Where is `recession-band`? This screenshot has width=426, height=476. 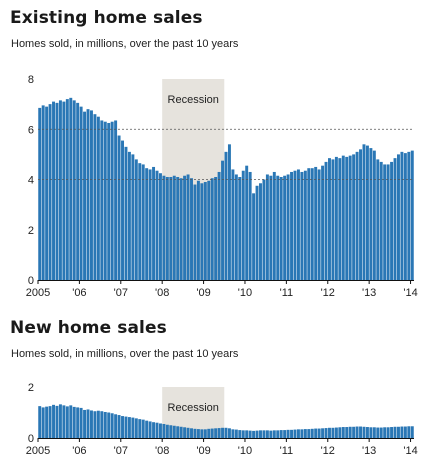
recession-band is located at coordinates (193, 412).